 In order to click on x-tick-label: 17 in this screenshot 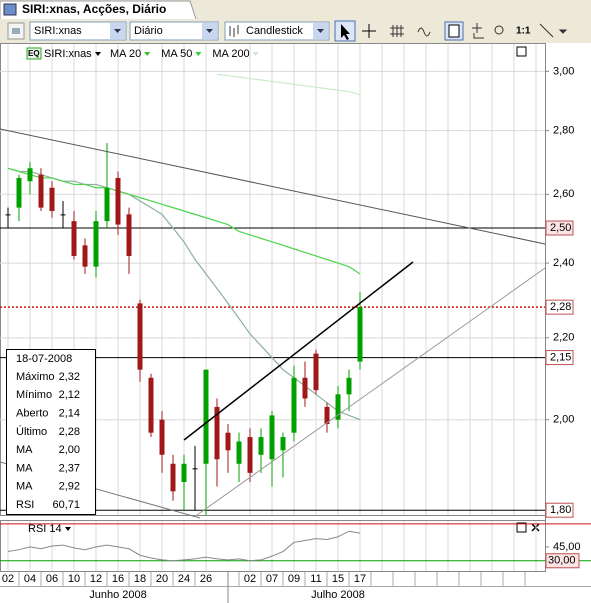, I will do `click(360, 579)`.